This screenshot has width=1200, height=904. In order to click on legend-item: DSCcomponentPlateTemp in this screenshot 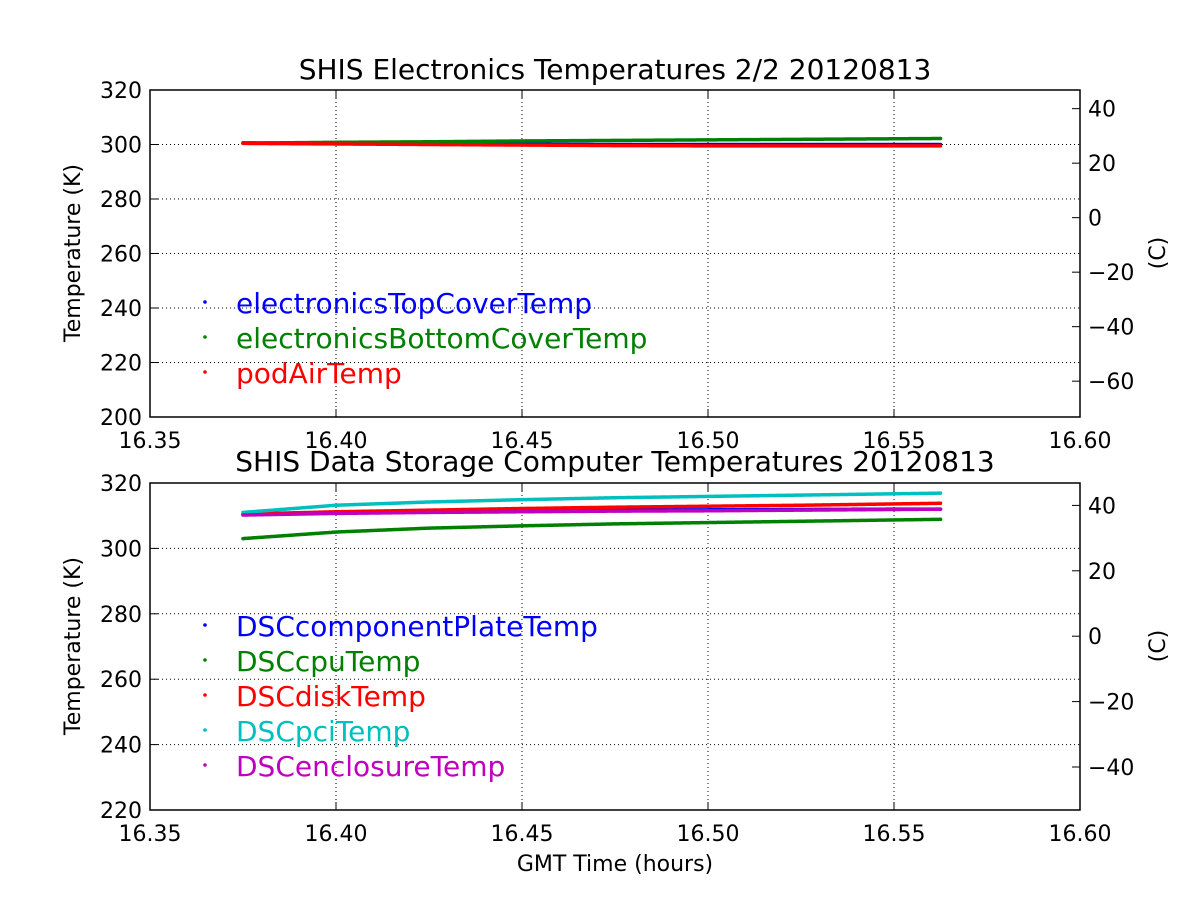, I will do `click(400, 626)`.